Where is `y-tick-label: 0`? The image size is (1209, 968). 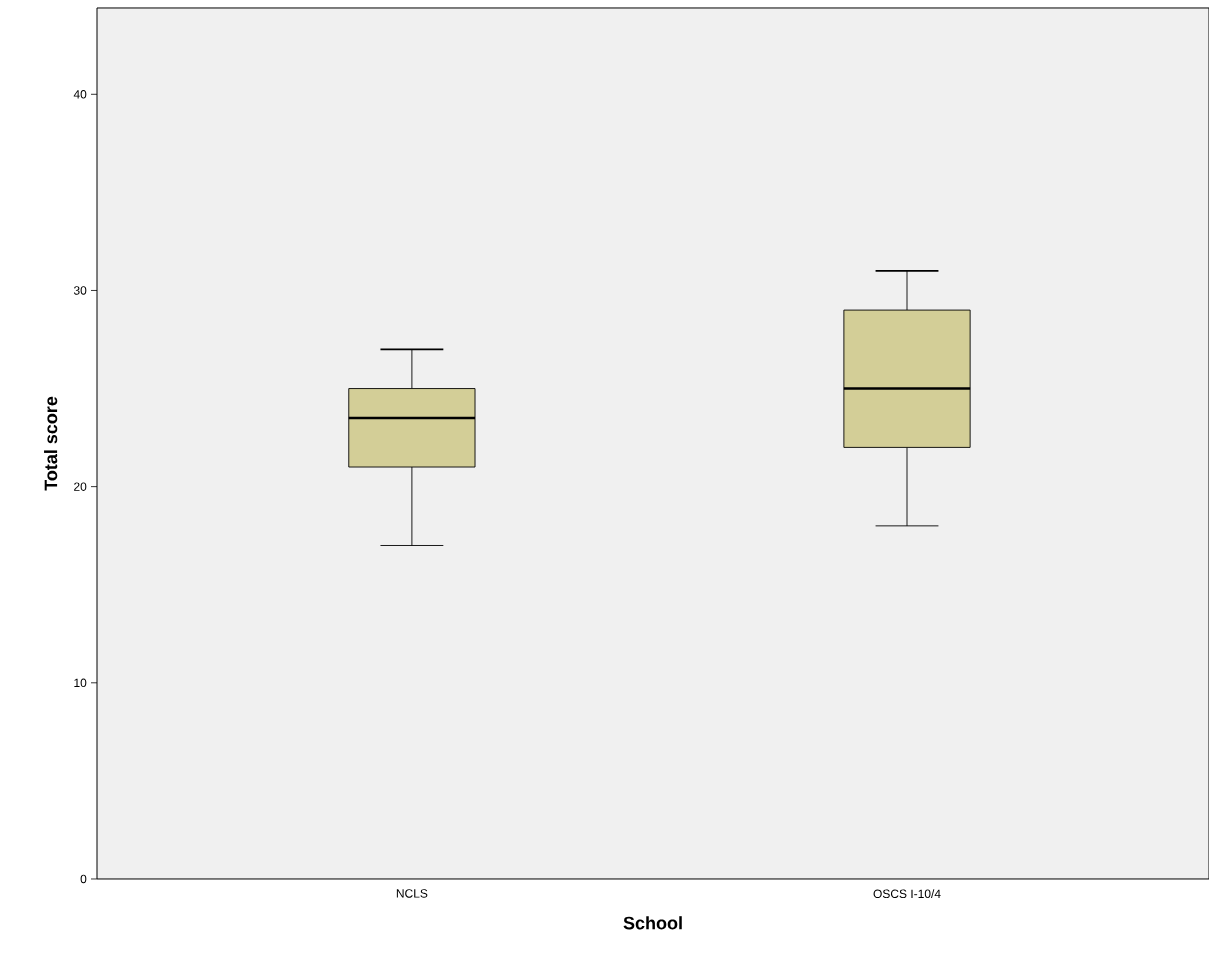
y-tick-label: 0 is located at coordinates (83, 879).